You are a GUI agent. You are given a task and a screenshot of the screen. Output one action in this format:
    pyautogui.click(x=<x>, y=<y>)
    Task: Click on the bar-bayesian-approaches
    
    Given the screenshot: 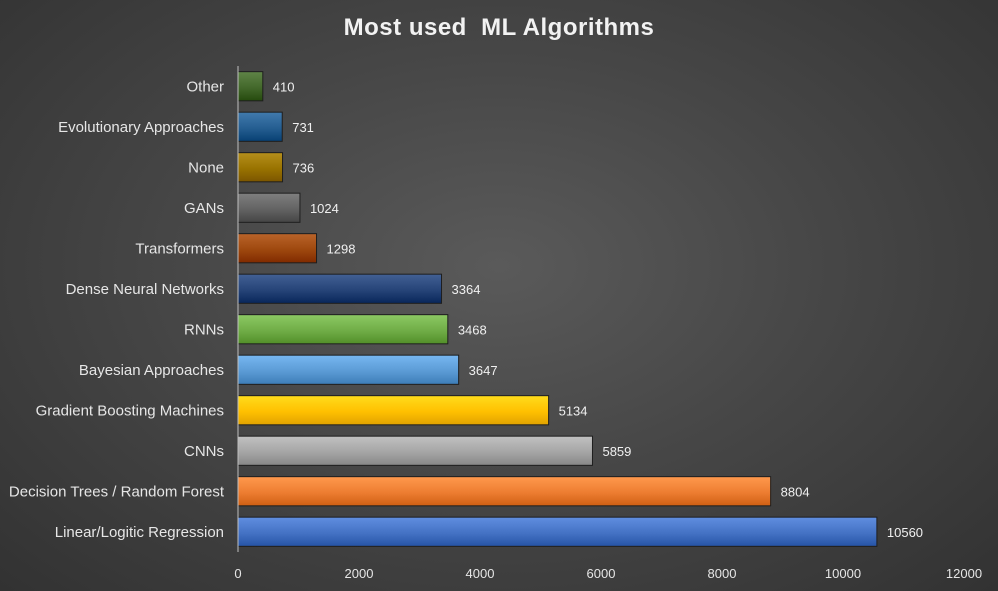 What is the action you would take?
    pyautogui.click(x=348, y=369)
    